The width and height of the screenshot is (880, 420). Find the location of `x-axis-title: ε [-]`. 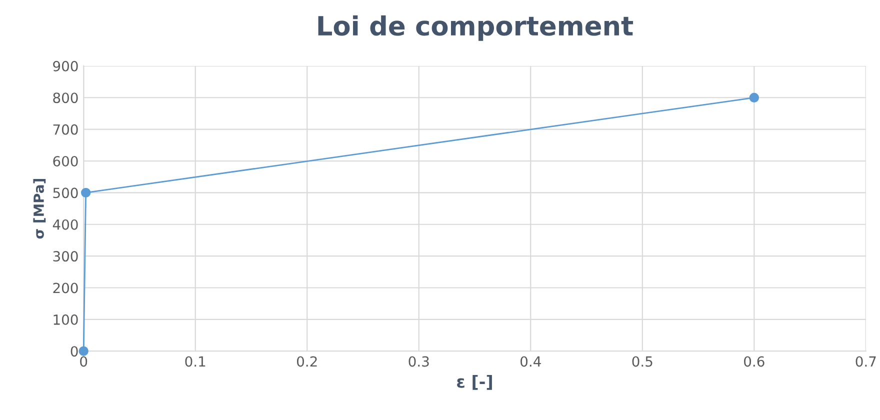

x-axis-title: ε [-] is located at coordinates (474, 382).